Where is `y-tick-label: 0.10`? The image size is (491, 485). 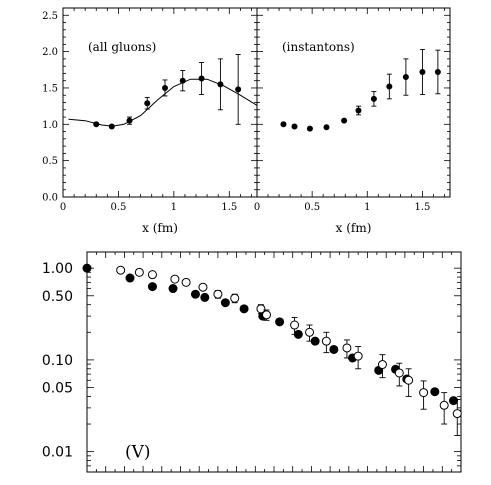
y-tick-label: 0.10 is located at coordinates (57, 361).